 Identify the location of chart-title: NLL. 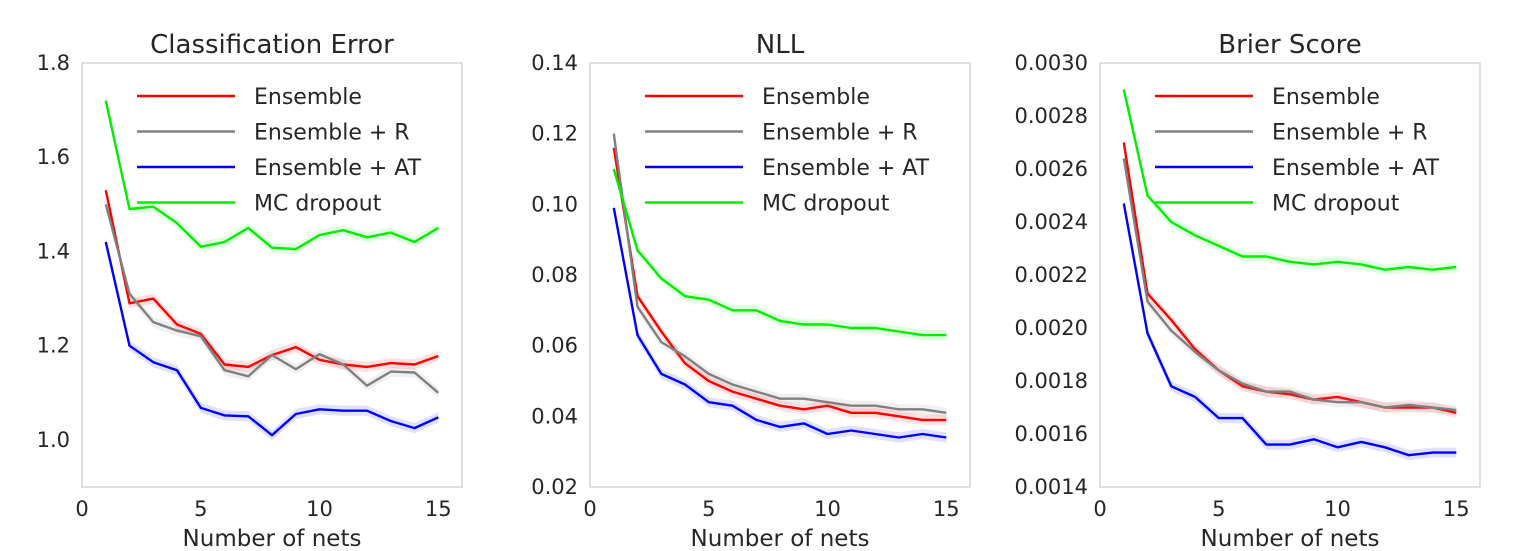
(780, 45).